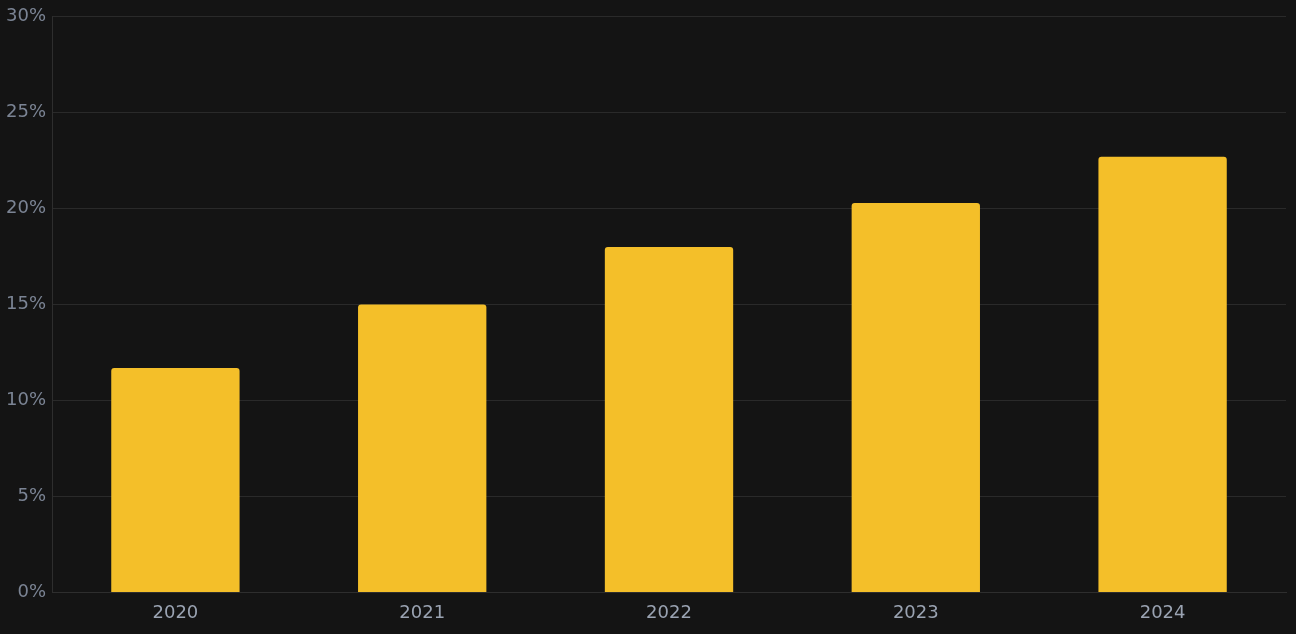 This screenshot has width=1296, height=634. What do you see at coordinates (1162, 611) in the screenshot?
I see `x-tick-label: 2024` at bounding box center [1162, 611].